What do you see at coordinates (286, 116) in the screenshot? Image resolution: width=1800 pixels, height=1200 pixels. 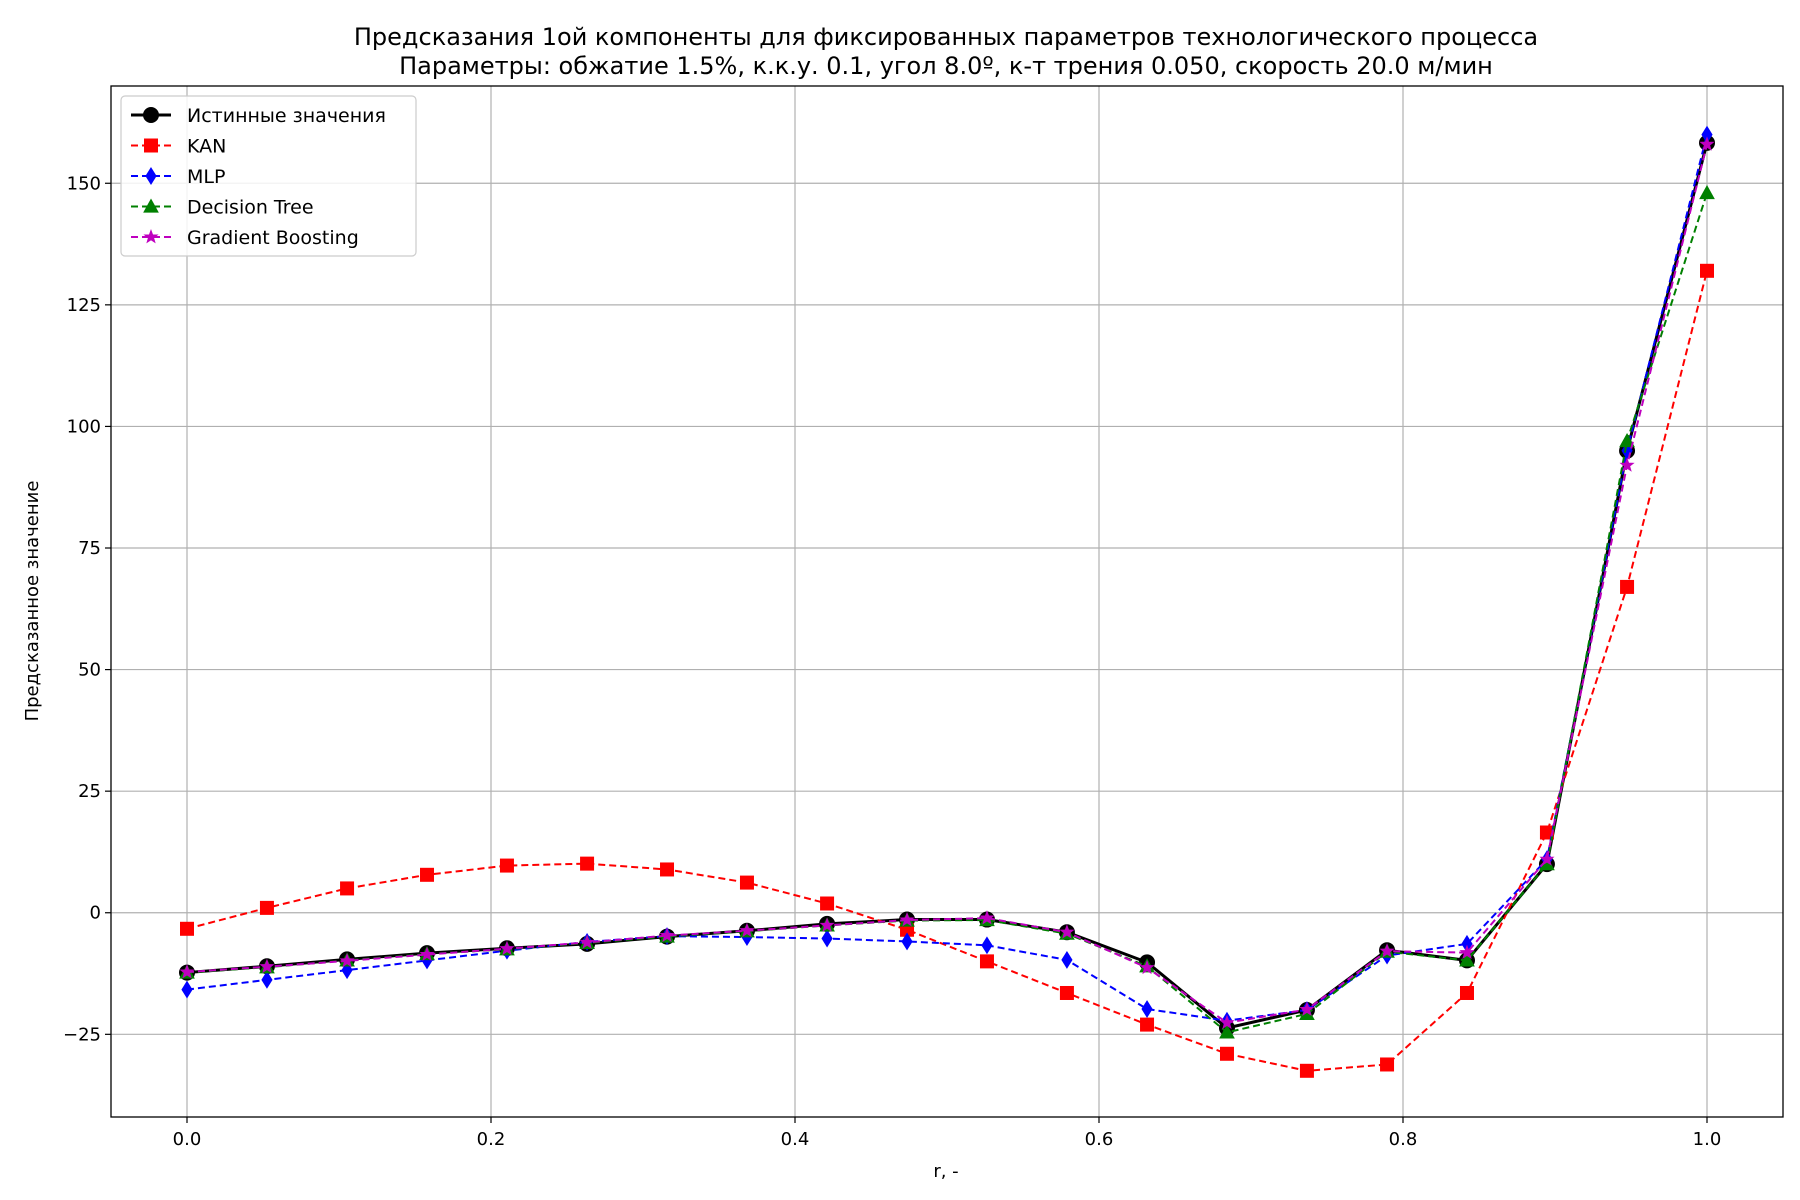 I see `legend-label: Истинные значения` at bounding box center [286, 116].